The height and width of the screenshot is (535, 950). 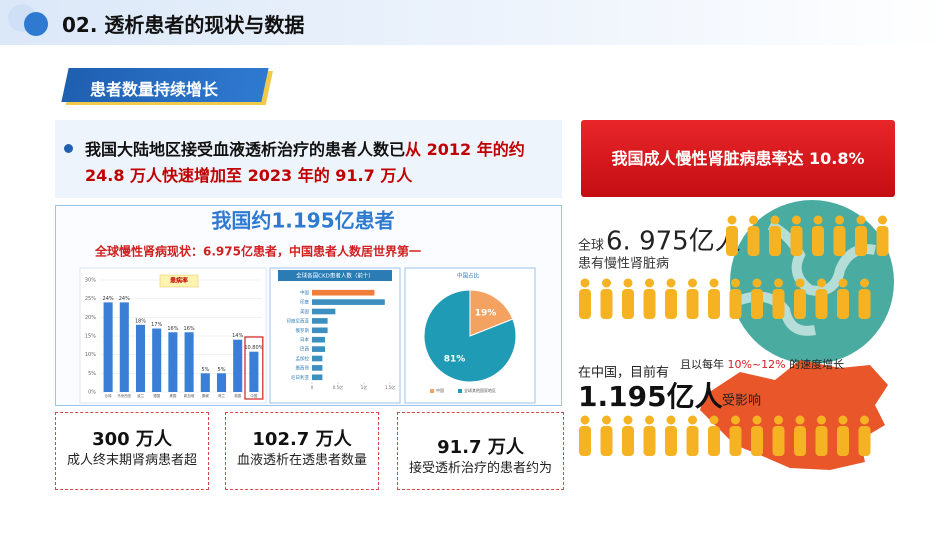 I want to click on page-title: 02. 透析患者的现状与数据, so click(x=183, y=25).